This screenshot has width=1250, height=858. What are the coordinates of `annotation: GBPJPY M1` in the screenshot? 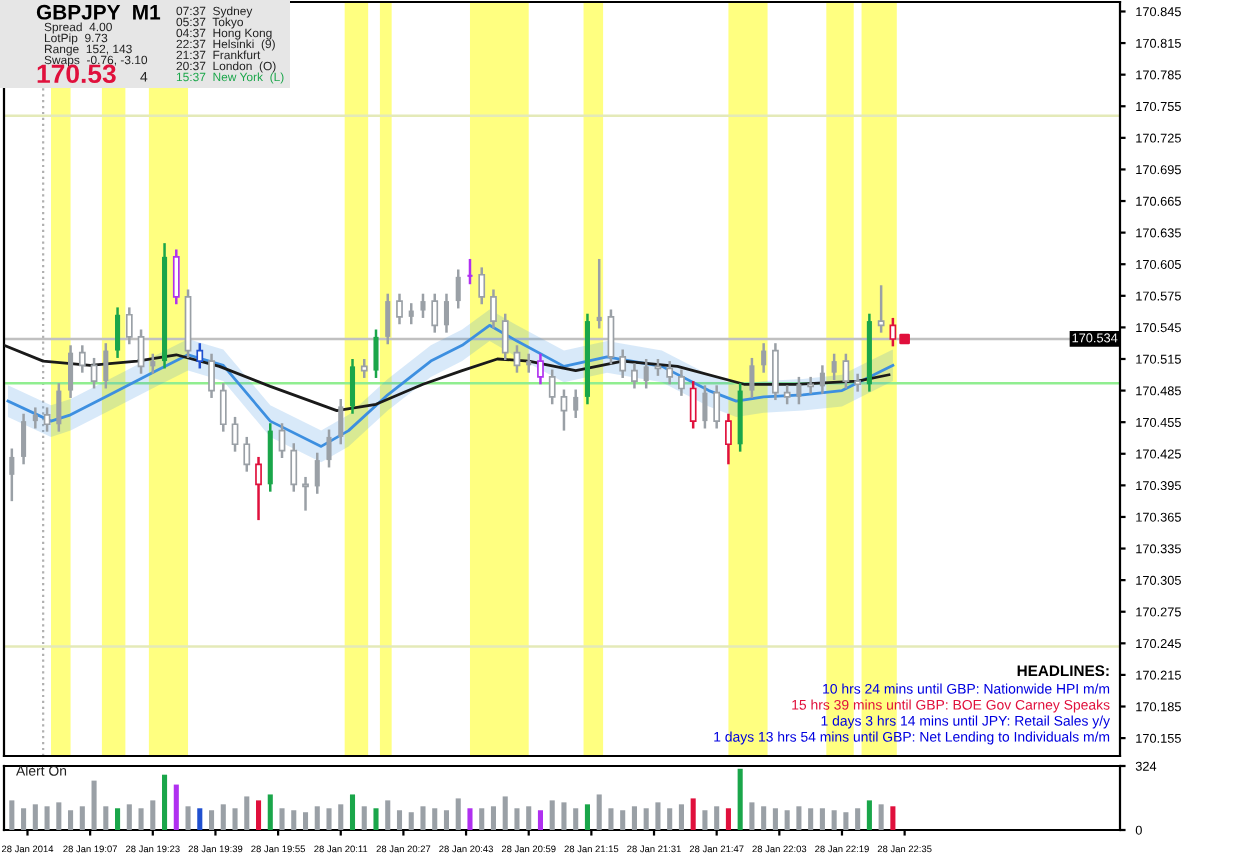 It's located at (98, 12).